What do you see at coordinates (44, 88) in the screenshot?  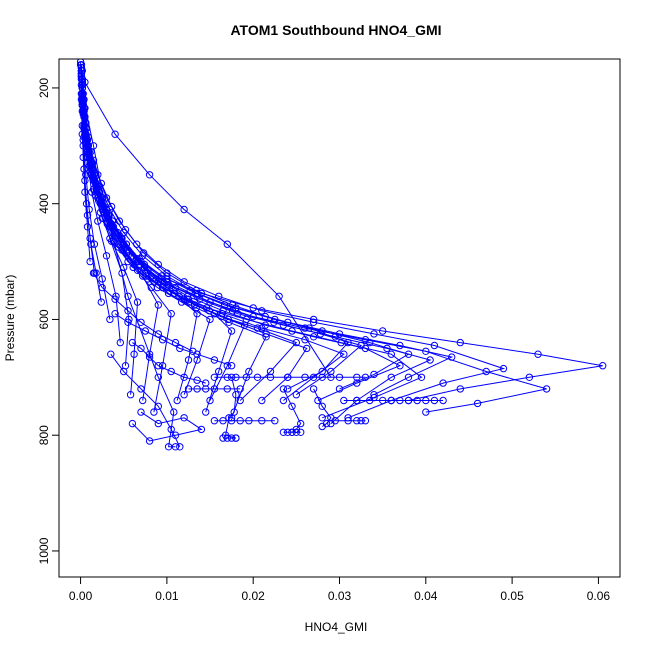 I see `y-tick-label: 200` at bounding box center [44, 88].